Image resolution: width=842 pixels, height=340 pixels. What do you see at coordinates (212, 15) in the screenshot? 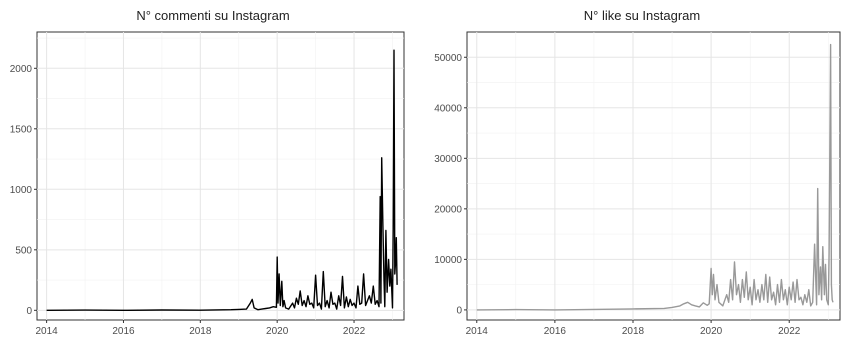
I see `chart-title: N° commenti su Instagram` at bounding box center [212, 15].